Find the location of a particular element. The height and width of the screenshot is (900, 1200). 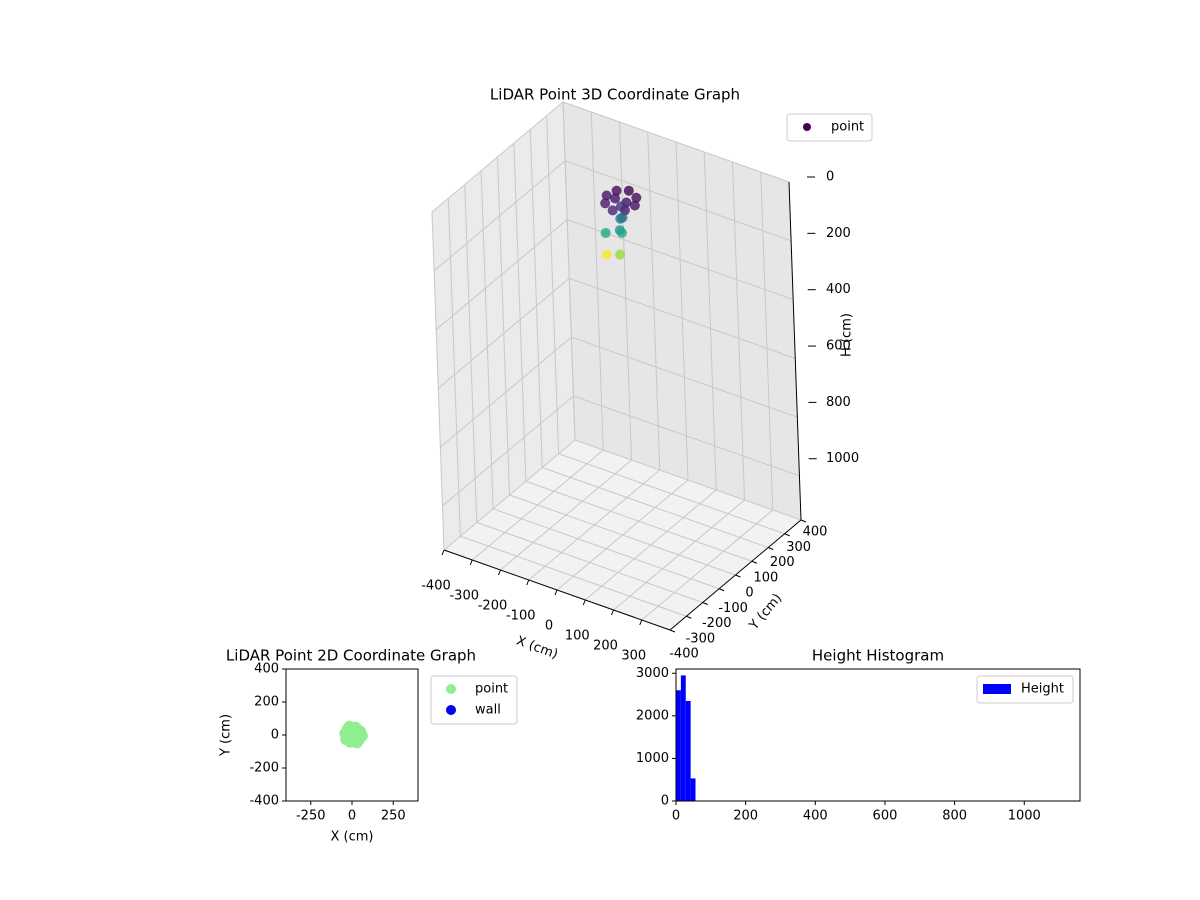

z-tick-label: 0 is located at coordinates (830, 177).